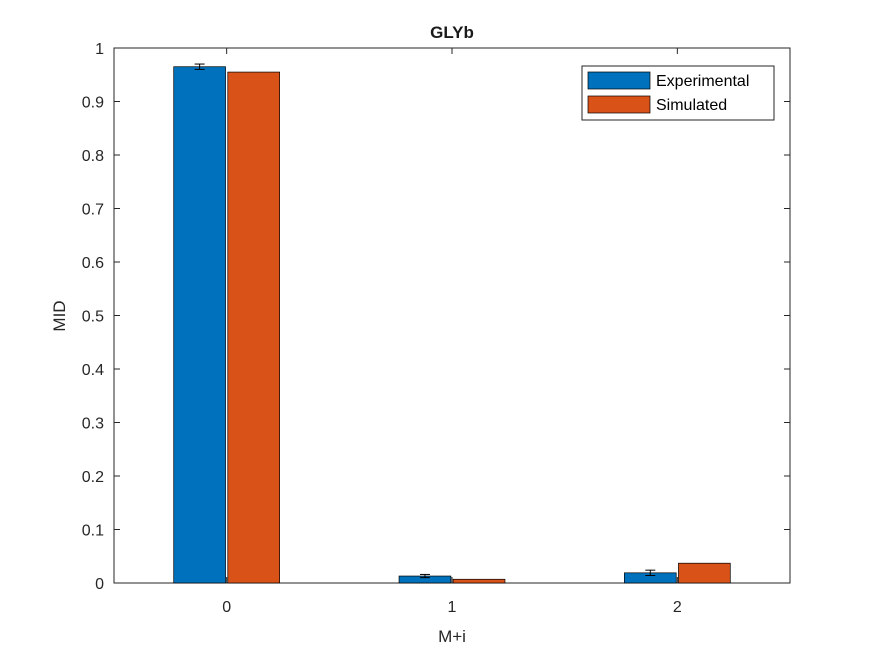 The image size is (875, 661). I want to click on y-tick-label: 0.6, so click(93, 263).